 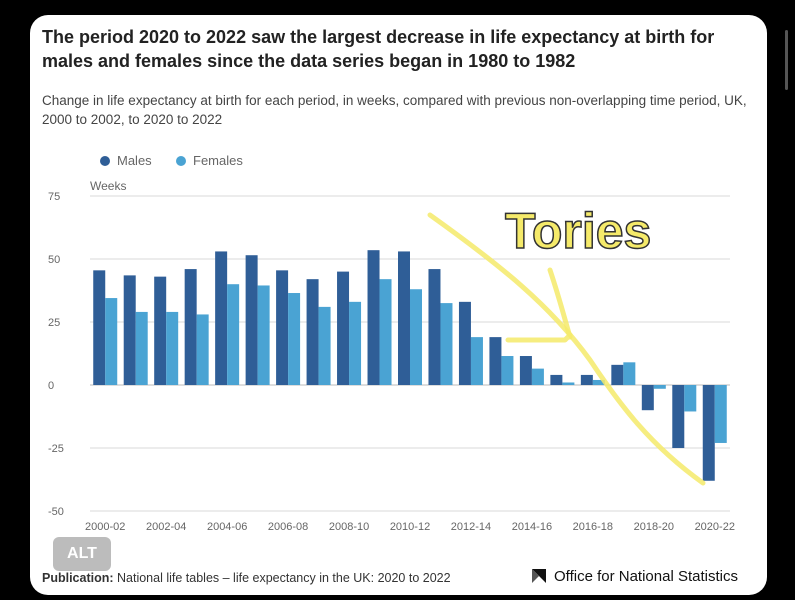 What do you see at coordinates (105, 161) in the screenshot?
I see `legend-swatch-males` at bounding box center [105, 161].